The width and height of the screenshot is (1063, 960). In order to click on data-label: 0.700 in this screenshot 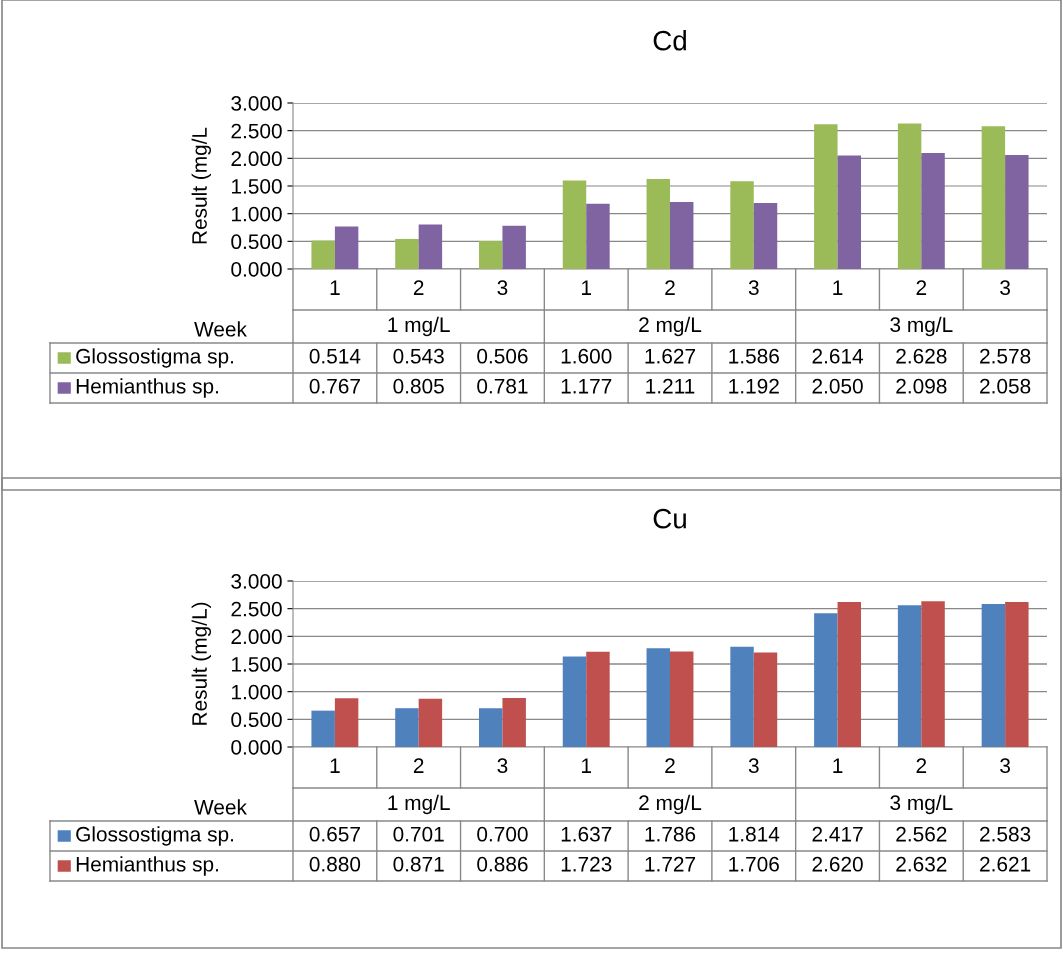, I will do `click(502, 834)`.